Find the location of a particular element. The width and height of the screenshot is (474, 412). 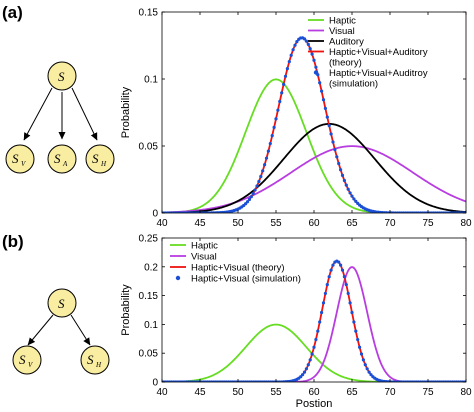

chart-a-legend-label: (theory) is located at coordinates (345, 62).